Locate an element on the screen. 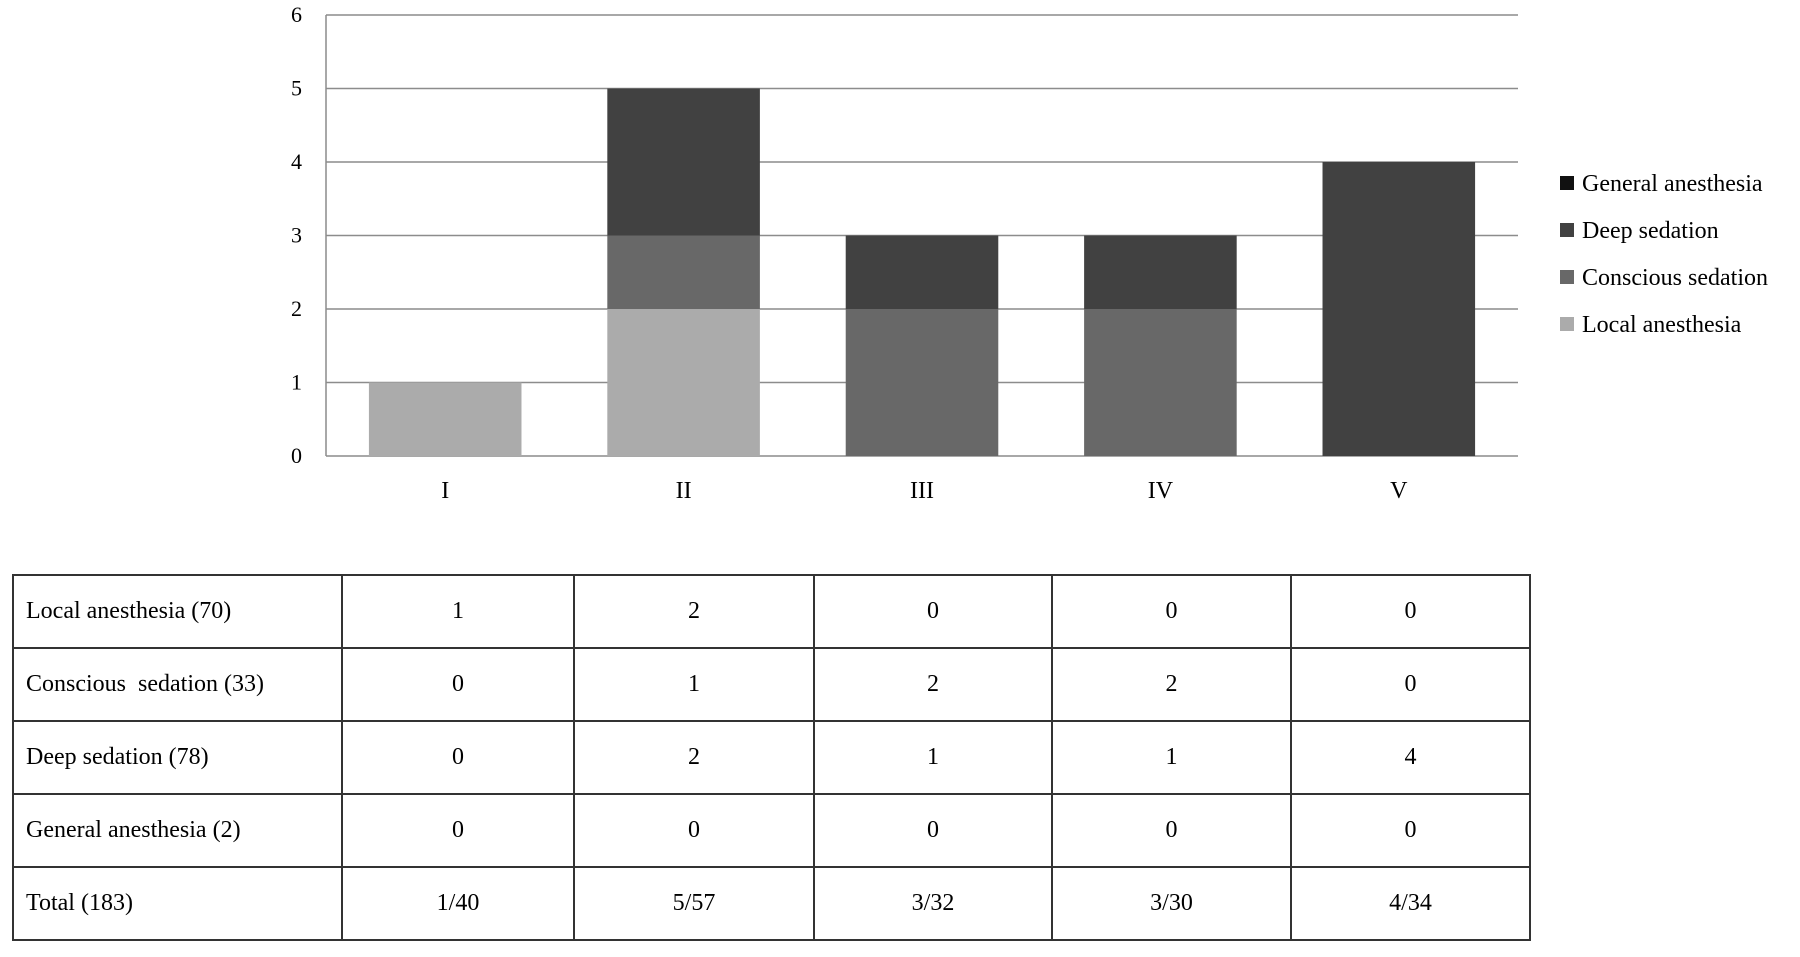  legend-label: Conscious sedation is located at coordinates (1675, 278).